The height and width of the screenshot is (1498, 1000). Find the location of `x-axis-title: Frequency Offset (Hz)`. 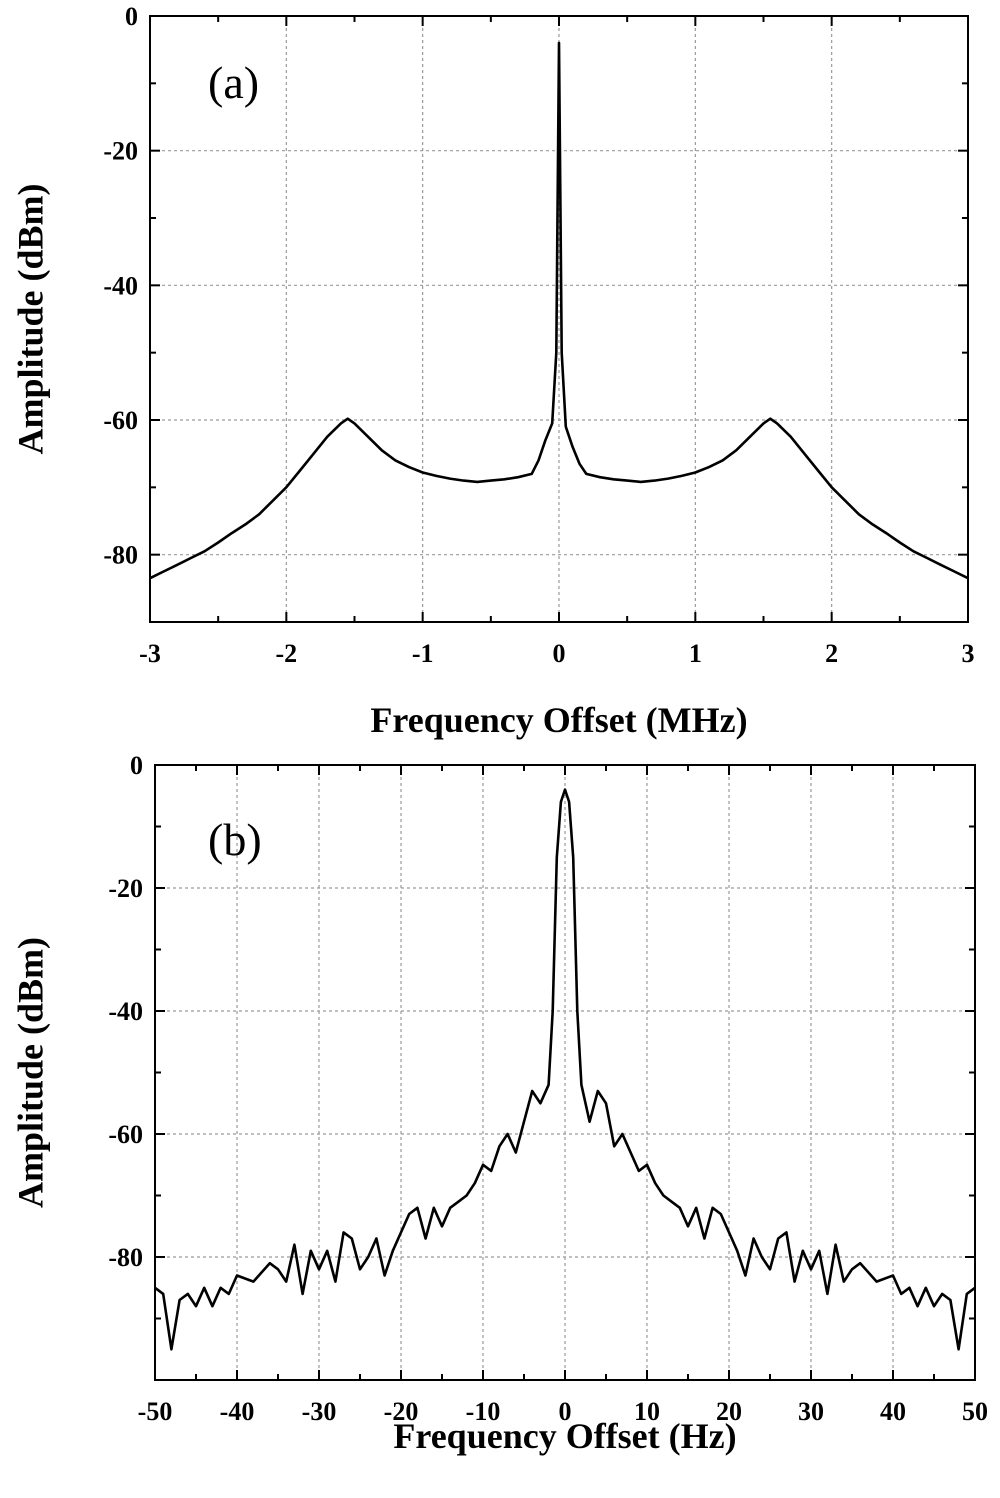

x-axis-title: Frequency Offset (Hz) is located at coordinates (564, 1436).